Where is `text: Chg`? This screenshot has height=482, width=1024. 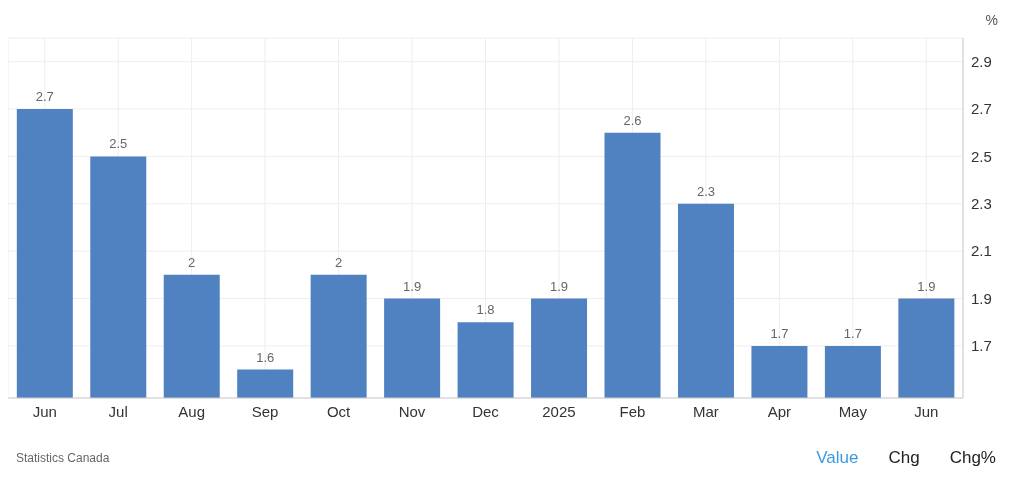 text: Chg is located at coordinates (904, 458).